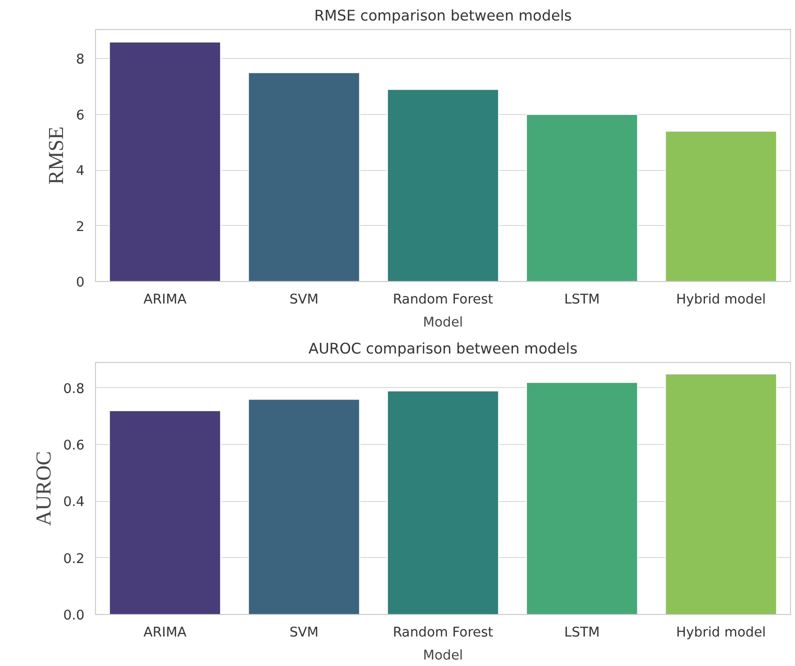  Describe the element at coordinates (443, 349) in the screenshot. I see `chart-title: AUROC comparison between models` at that location.